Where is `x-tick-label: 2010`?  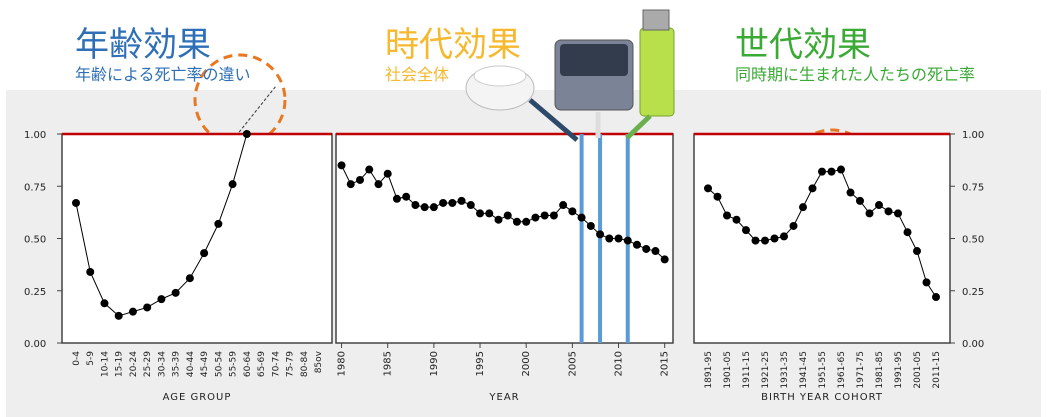 x-tick-label: 2010 is located at coordinates (619, 363).